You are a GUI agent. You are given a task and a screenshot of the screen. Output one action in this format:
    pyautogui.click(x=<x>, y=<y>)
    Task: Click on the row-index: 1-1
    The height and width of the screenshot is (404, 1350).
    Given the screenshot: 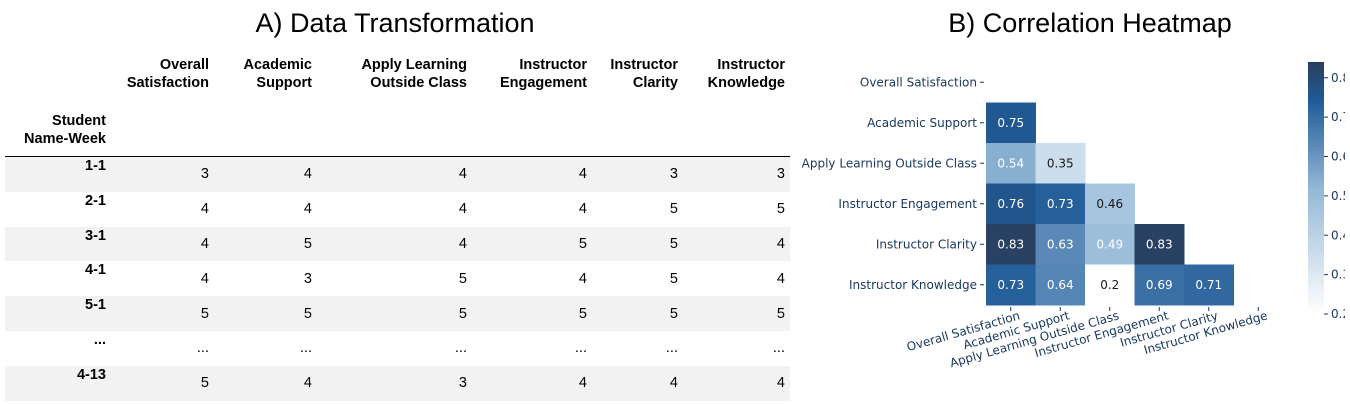 What is the action you would take?
    pyautogui.click(x=95, y=166)
    